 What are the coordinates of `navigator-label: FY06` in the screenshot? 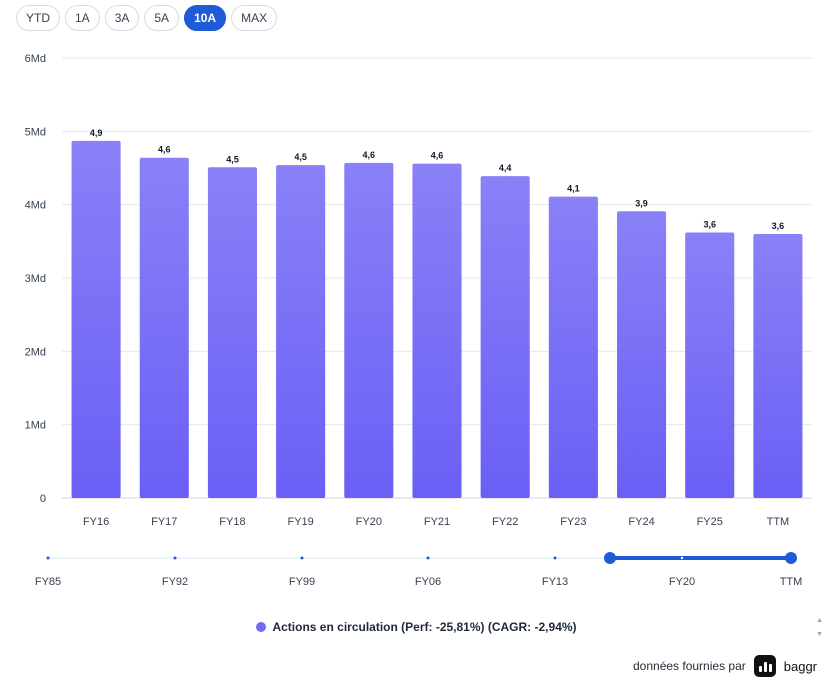 It's located at (428, 582).